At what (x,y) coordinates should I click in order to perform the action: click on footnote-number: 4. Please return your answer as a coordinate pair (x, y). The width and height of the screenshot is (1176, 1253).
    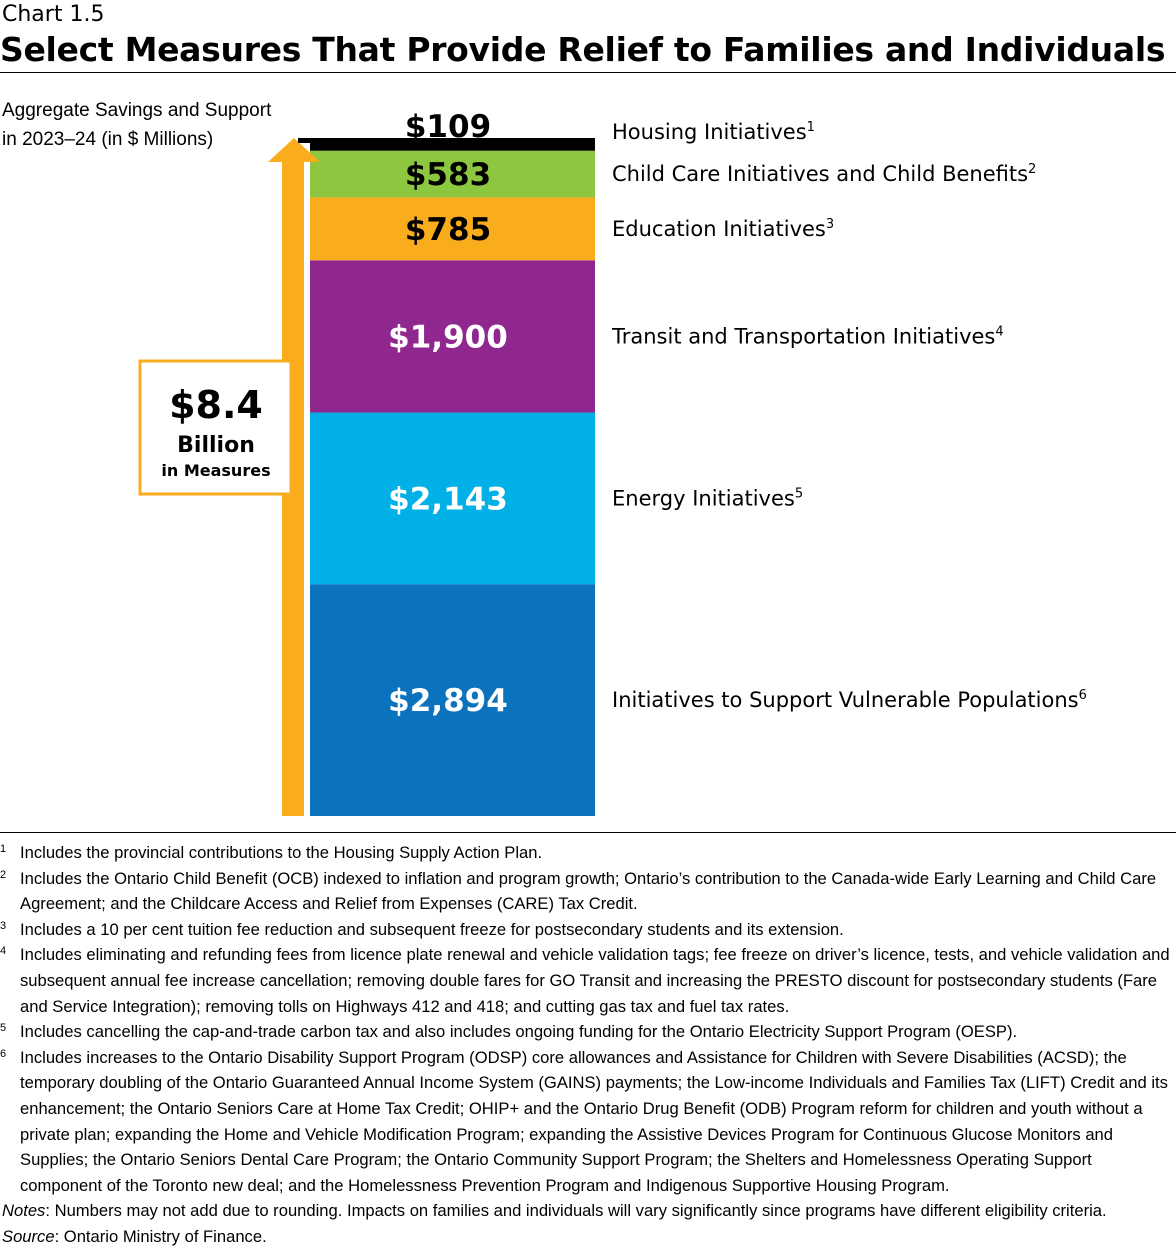
    Looking at the image, I should click on (3, 951).